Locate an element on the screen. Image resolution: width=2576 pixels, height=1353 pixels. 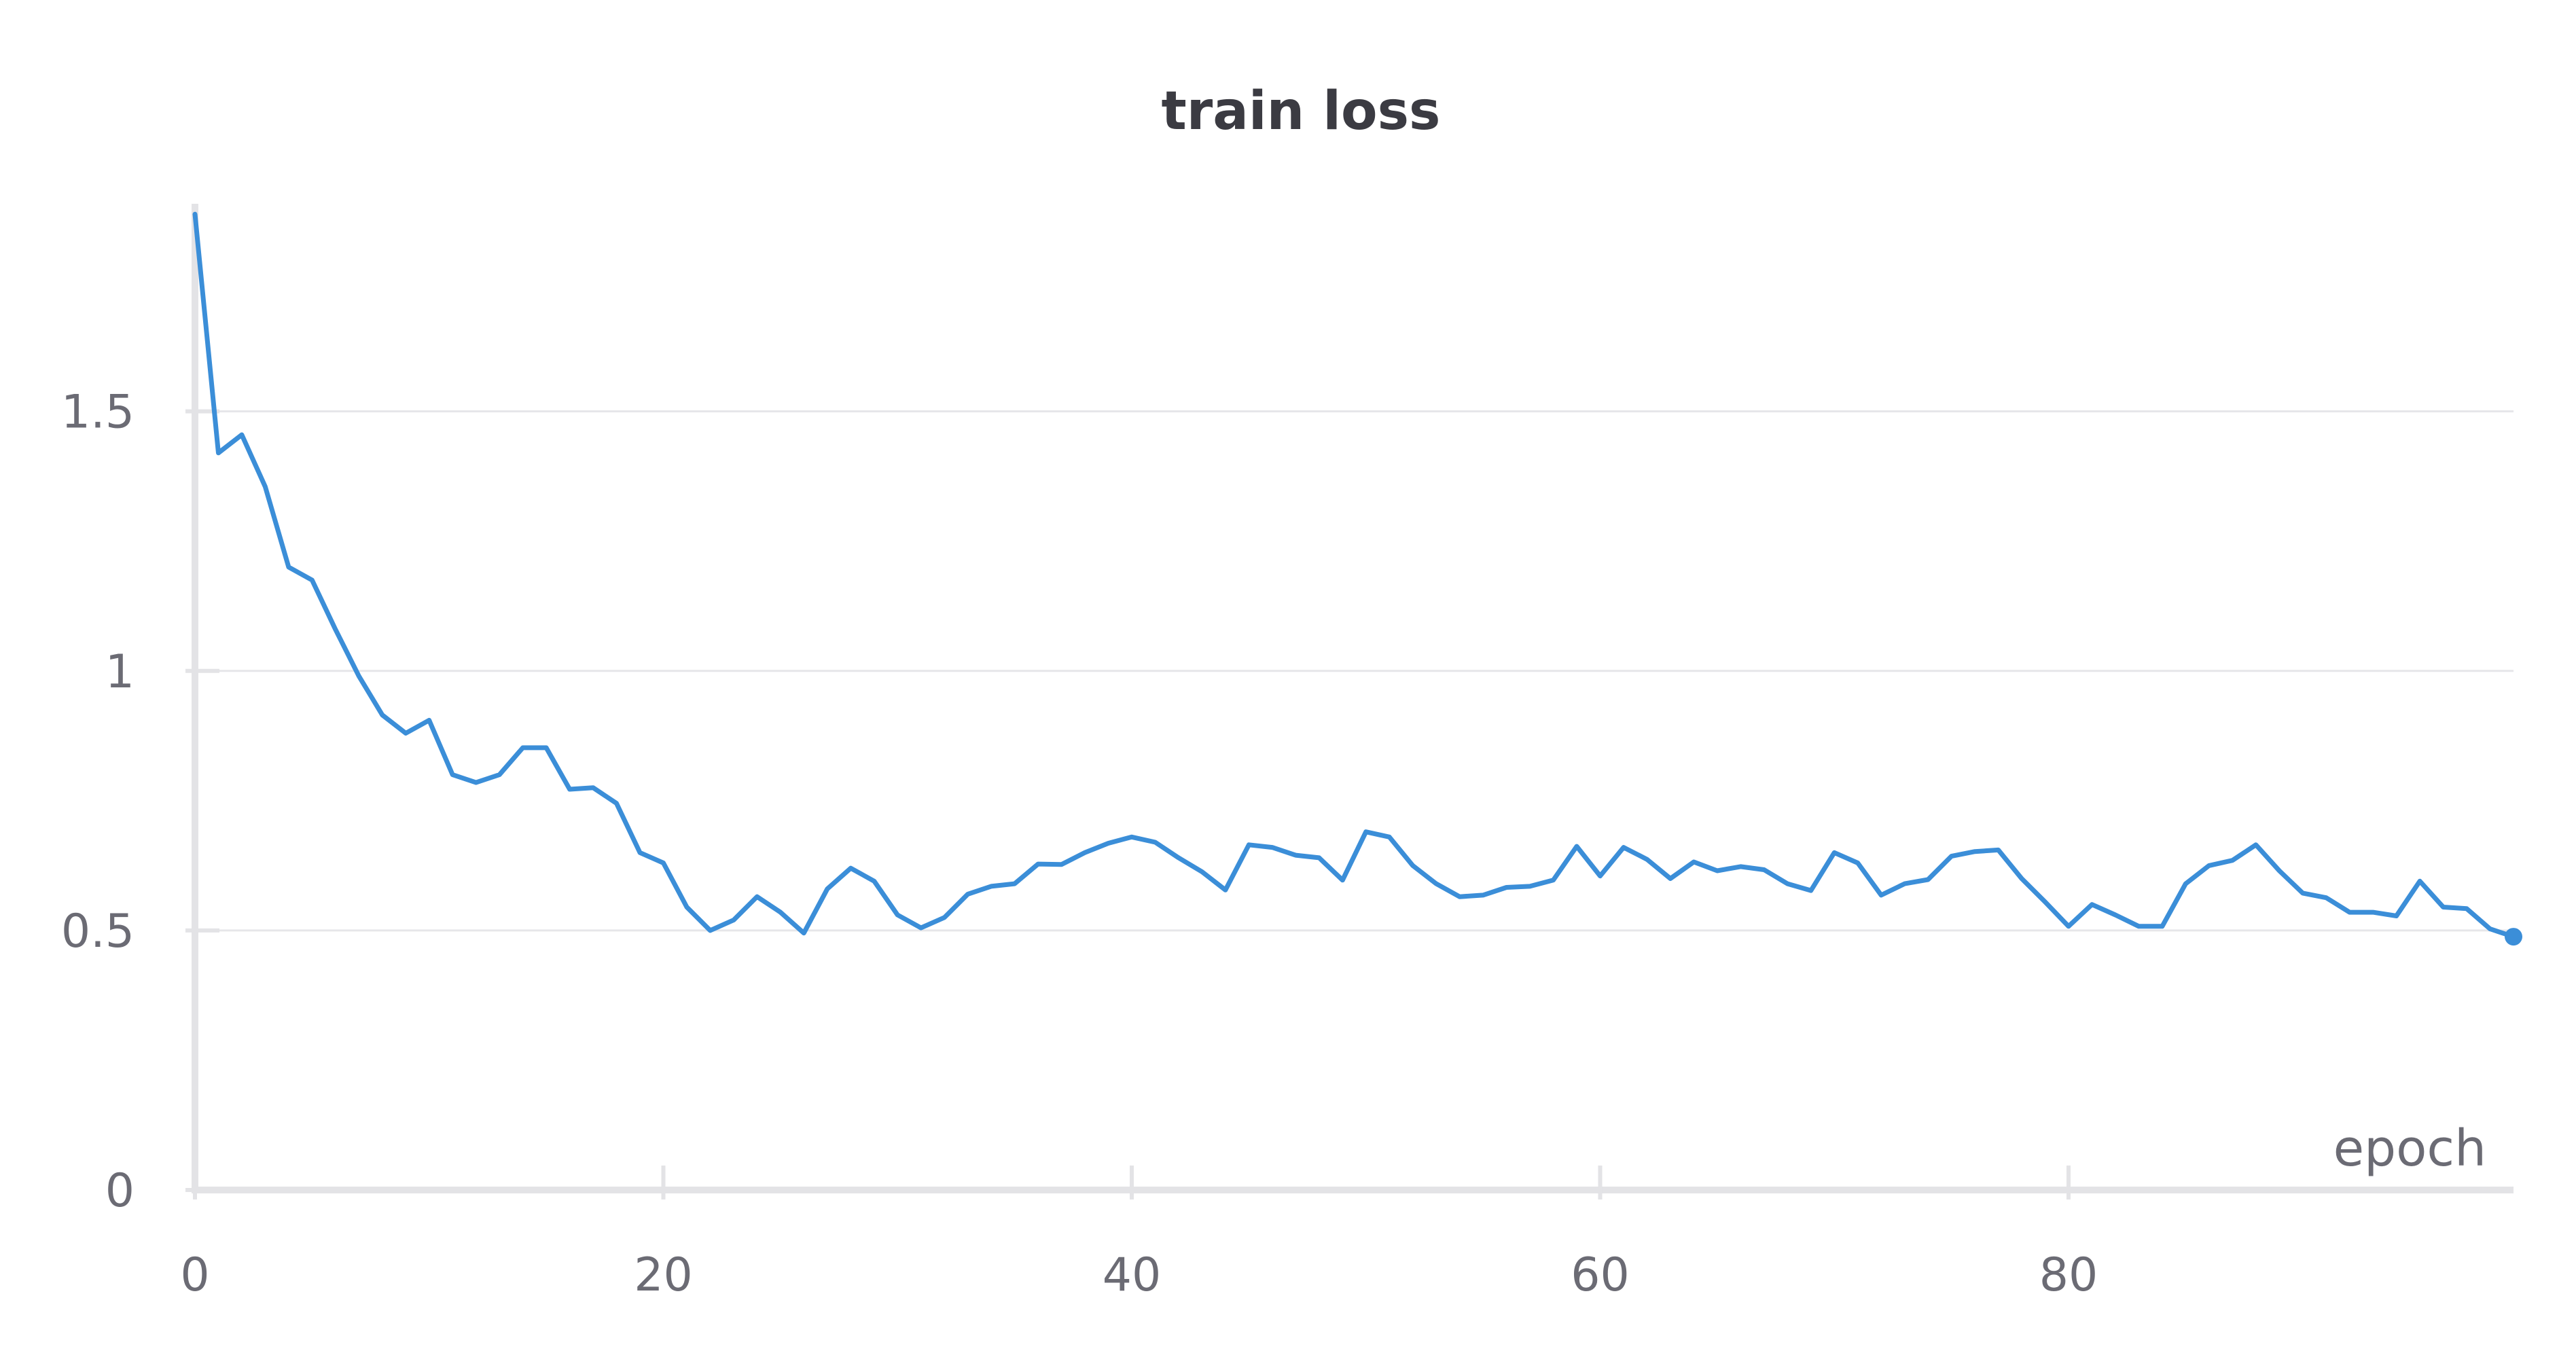
y-axis-ticks: 0 0.5 1 1.5 is located at coordinates (140, 802).